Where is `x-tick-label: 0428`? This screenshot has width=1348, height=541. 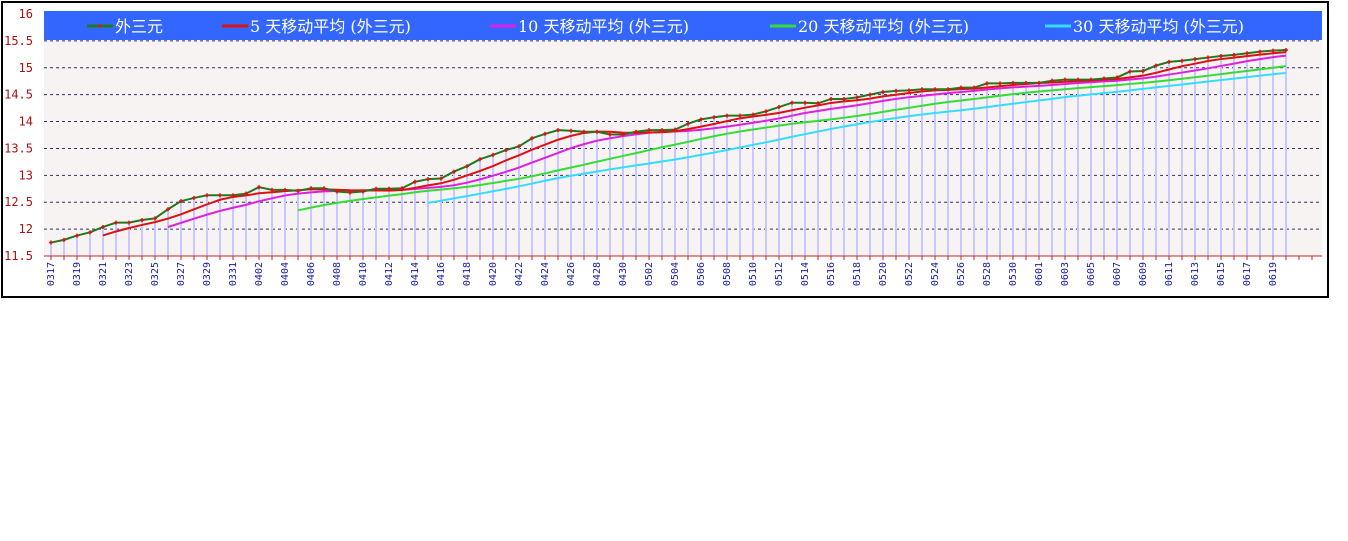 x-tick-label: 0428 is located at coordinates (597, 274).